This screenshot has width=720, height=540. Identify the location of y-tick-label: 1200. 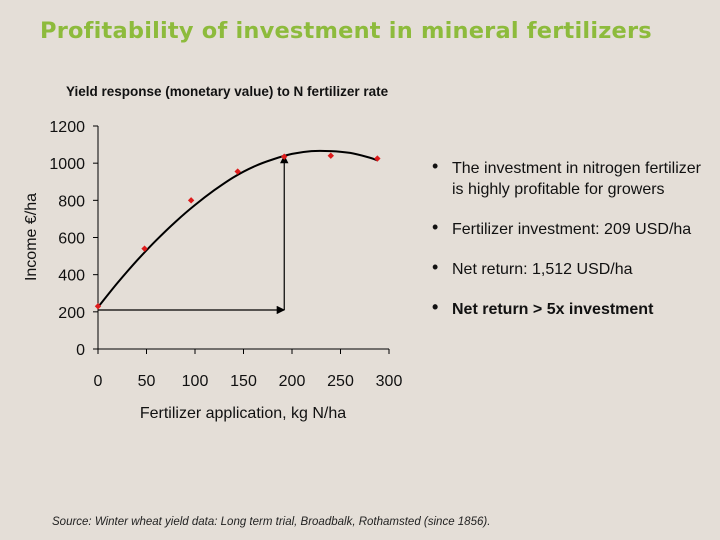
(67, 127).